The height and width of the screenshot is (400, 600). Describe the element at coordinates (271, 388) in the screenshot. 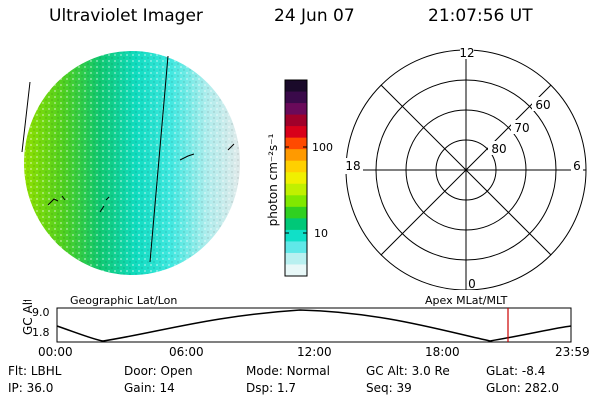

I see `status-dsp: Dsp: 1.7` at that location.